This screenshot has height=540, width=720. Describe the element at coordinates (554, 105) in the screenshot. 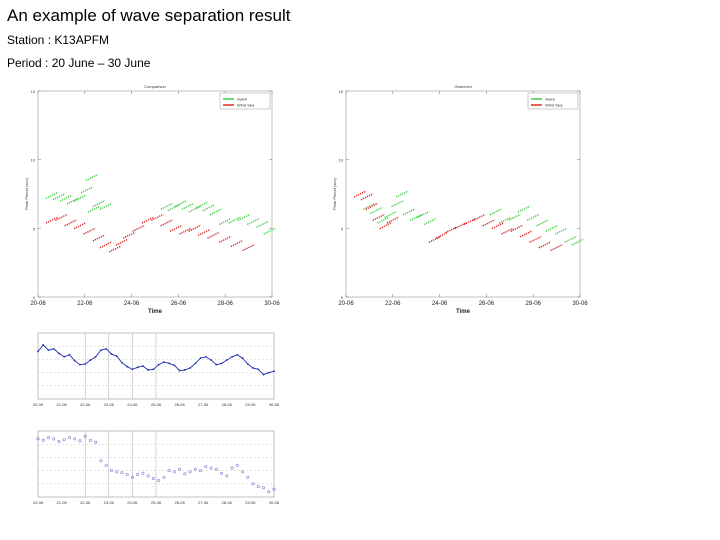

I see `legend-label: Wind Sea` at that location.